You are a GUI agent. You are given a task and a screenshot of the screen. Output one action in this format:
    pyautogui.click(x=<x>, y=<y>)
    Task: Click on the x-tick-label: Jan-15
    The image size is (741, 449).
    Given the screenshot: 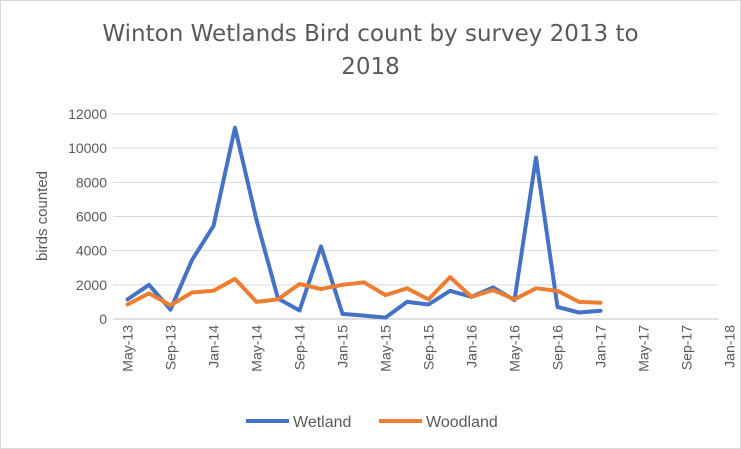 What is the action you would take?
    pyautogui.click(x=343, y=346)
    